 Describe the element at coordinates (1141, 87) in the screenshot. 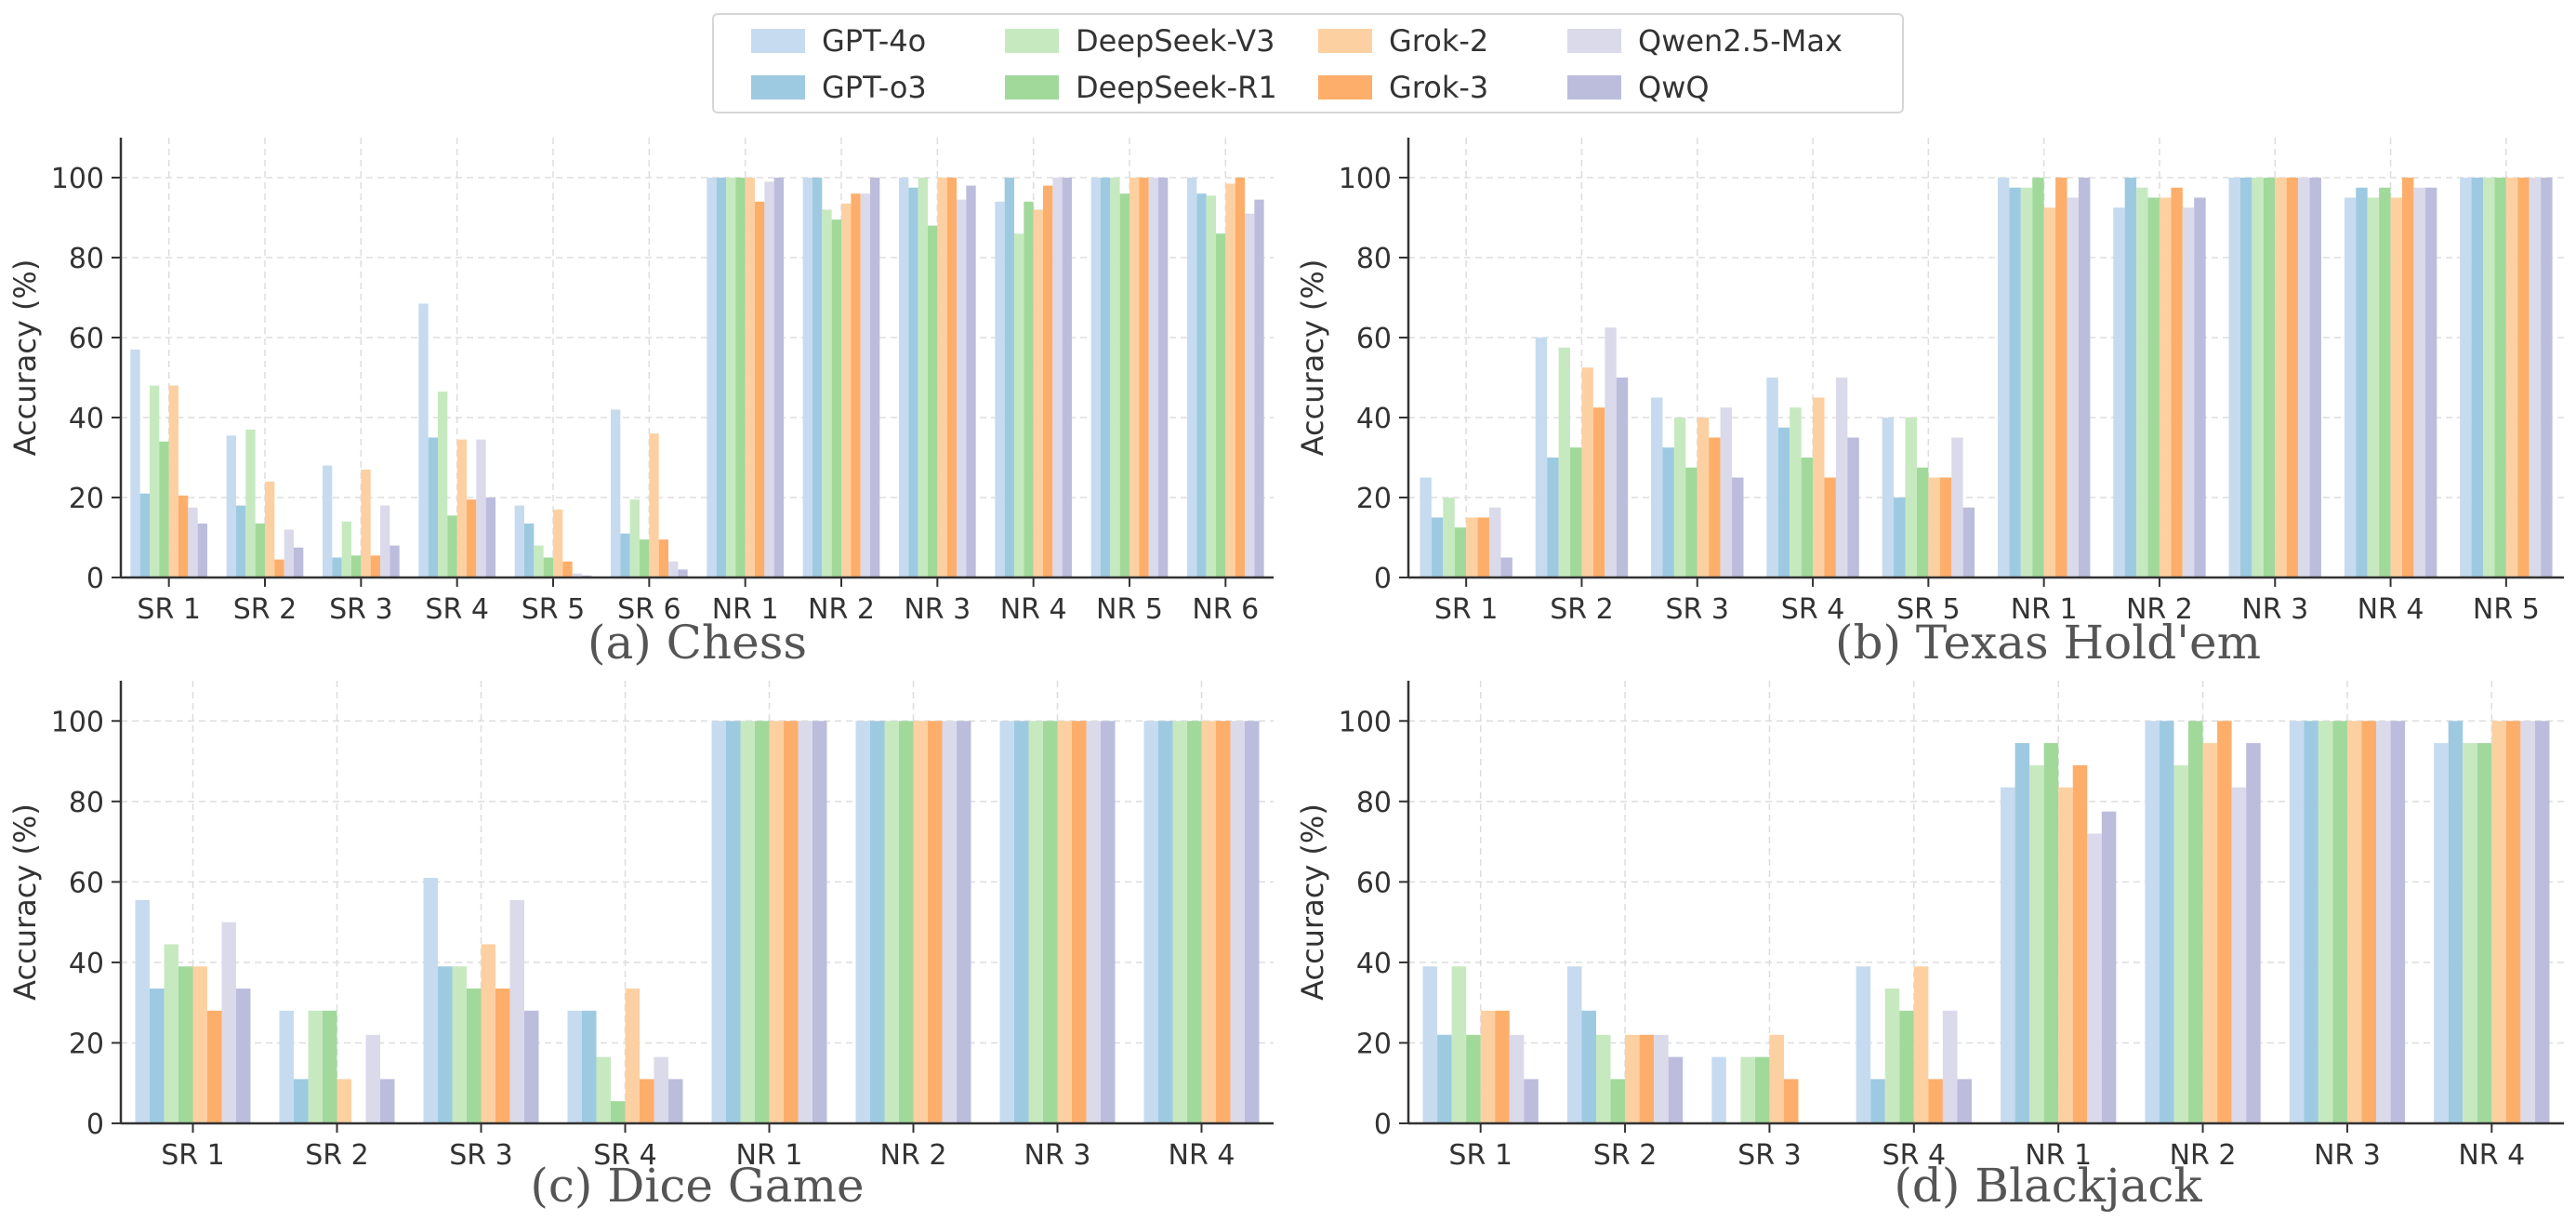

I see `legend-item-deepseek-r1: DeepSeek-R1` at that location.